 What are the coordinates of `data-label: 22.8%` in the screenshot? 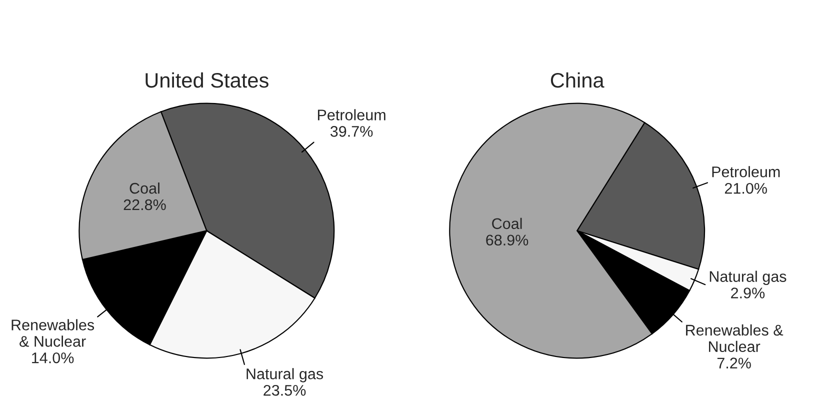 It's located at (145, 204).